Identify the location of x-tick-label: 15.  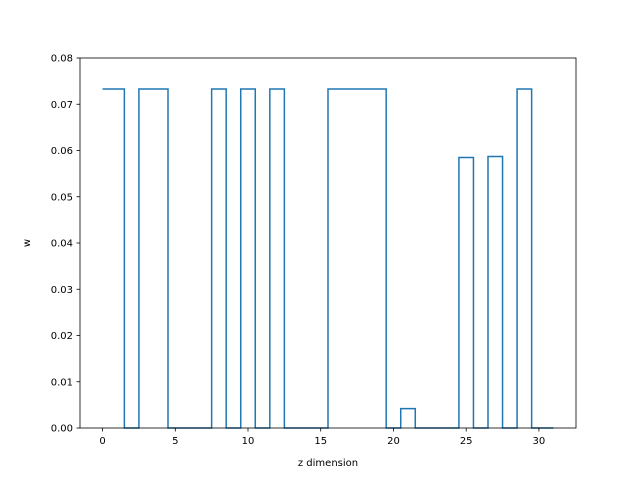
(320, 441).